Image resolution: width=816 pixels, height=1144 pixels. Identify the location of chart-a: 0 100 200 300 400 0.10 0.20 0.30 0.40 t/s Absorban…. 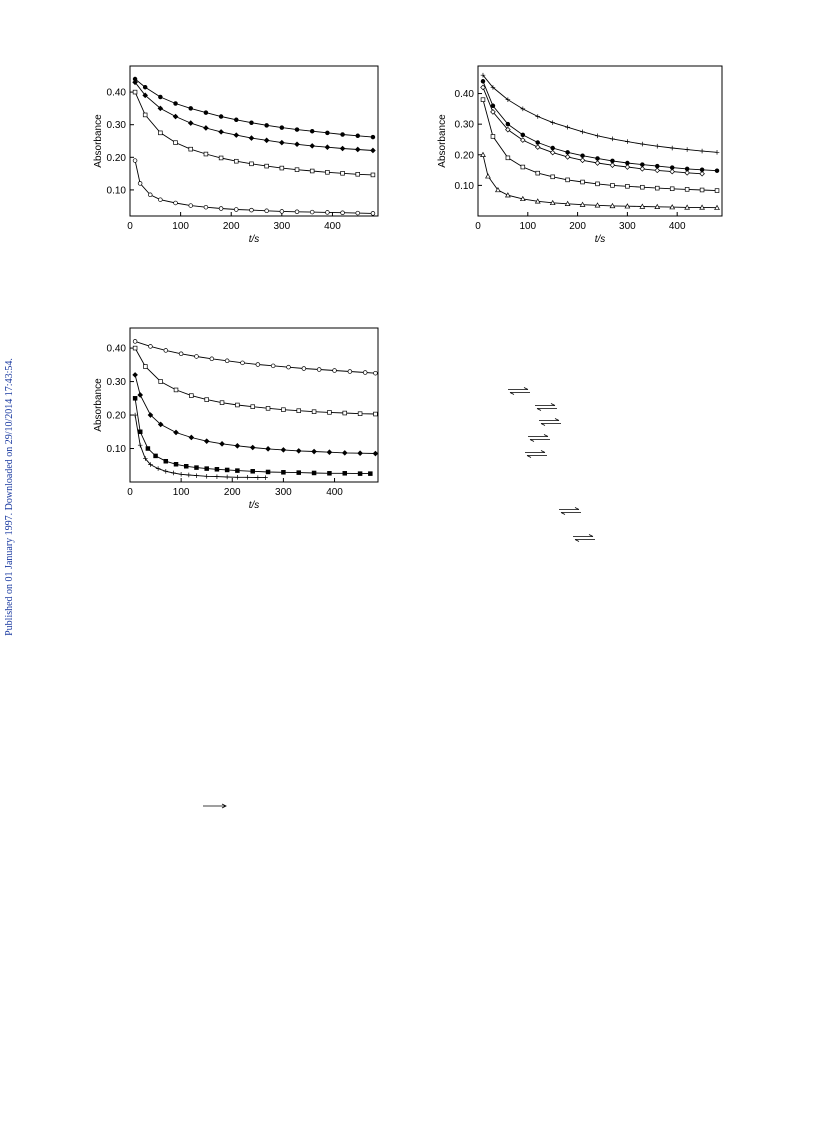
(236, 155).